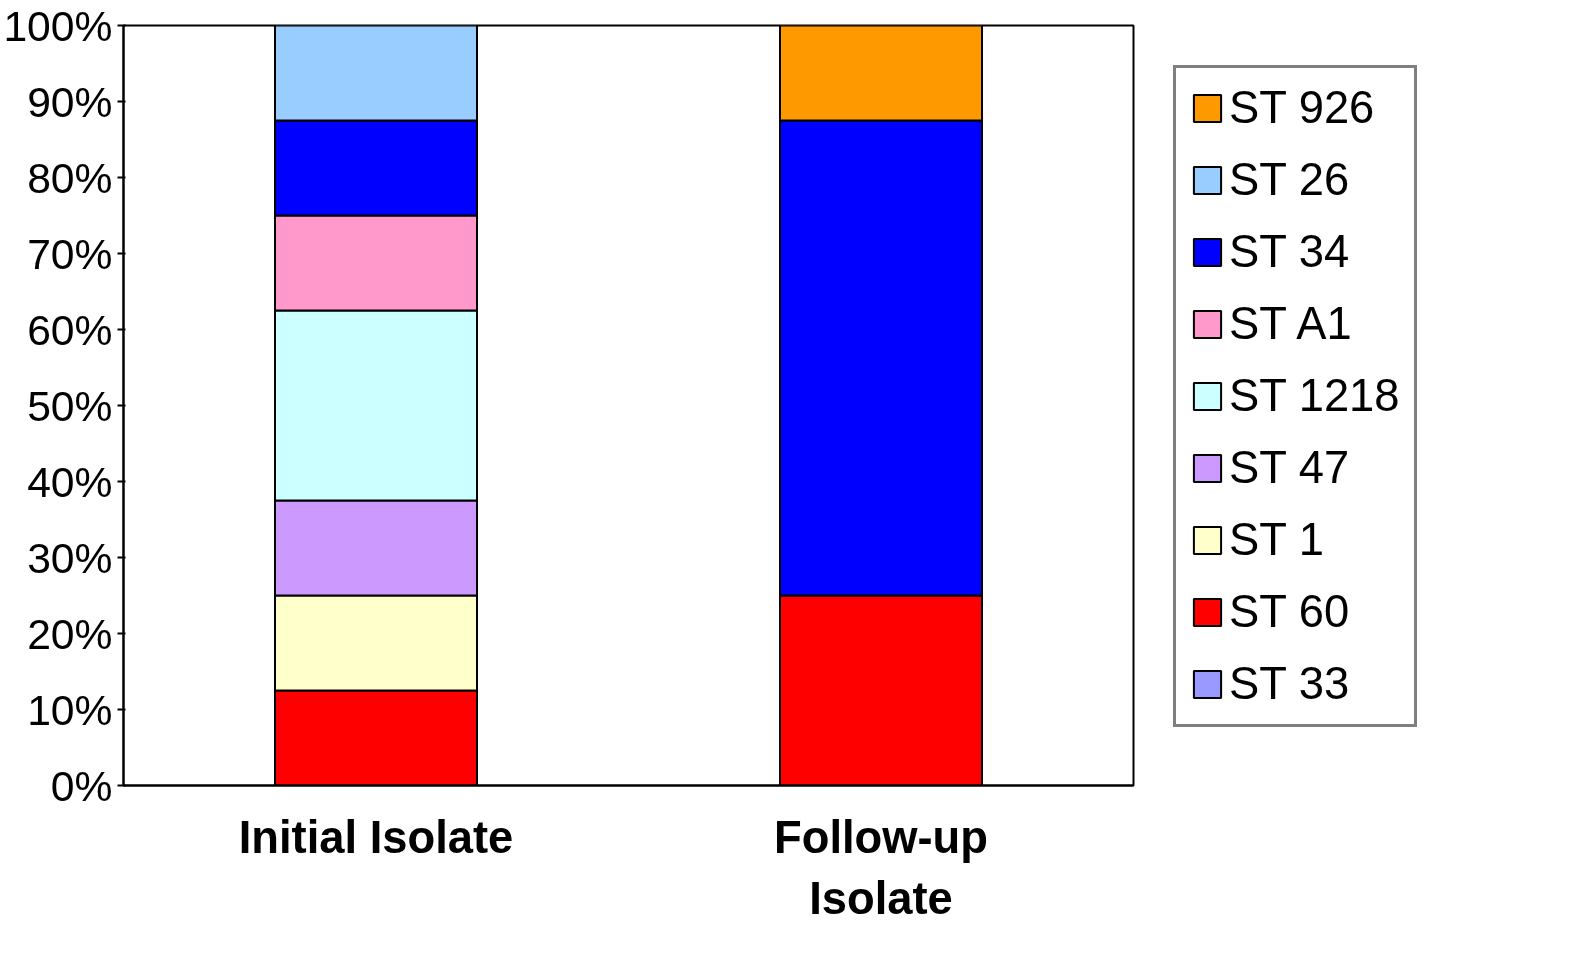 The width and height of the screenshot is (1583, 971). Describe the element at coordinates (1302, 108) in the screenshot. I see `legend-label: ST 926` at that location.